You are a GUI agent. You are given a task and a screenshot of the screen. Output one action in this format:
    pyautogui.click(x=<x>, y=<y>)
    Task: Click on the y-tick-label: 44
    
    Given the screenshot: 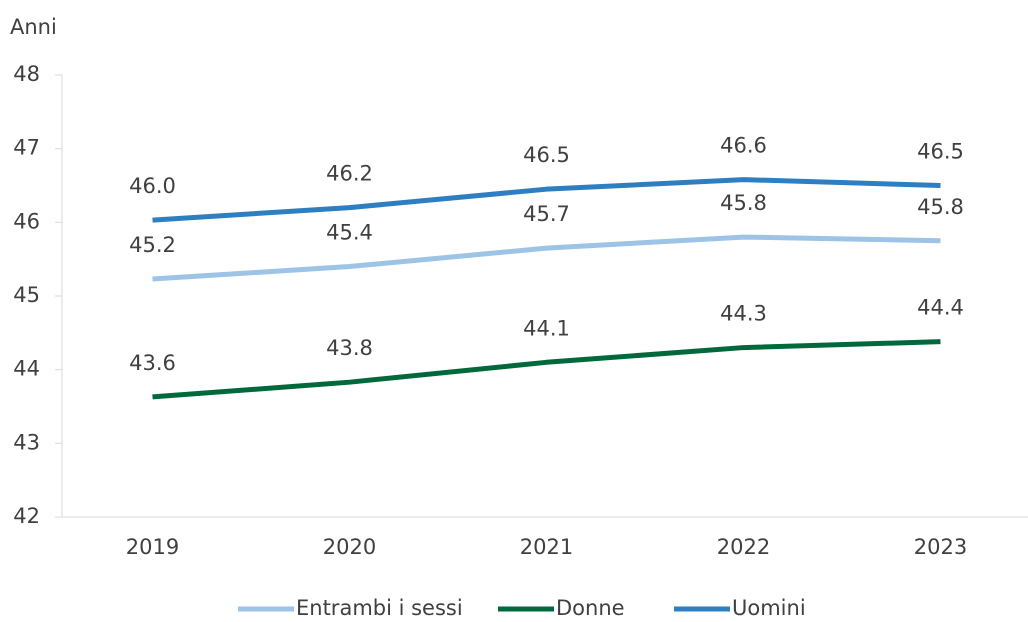 What is the action you would take?
    pyautogui.click(x=26, y=369)
    